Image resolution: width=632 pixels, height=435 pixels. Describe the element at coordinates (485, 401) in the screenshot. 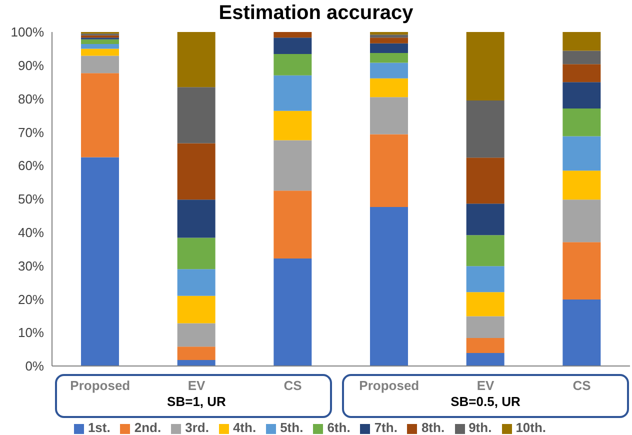

I see `text: SB=0.5, UR` at that location.